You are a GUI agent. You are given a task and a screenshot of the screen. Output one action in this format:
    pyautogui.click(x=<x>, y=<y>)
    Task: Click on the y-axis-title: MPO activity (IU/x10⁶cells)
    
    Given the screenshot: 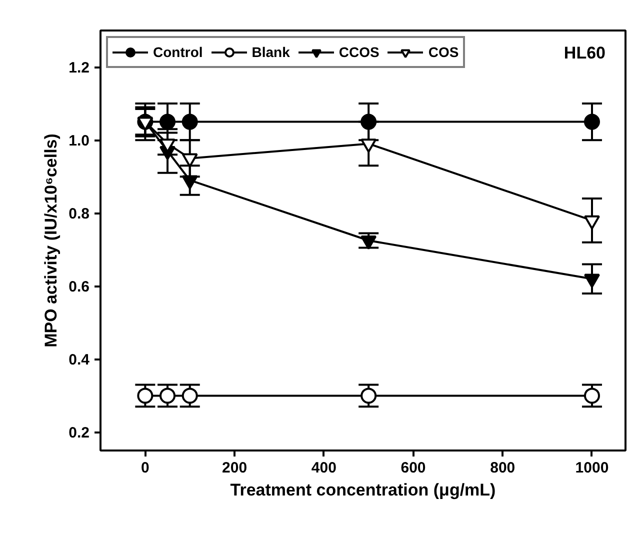 What is the action you would take?
    pyautogui.click(x=51, y=241)
    